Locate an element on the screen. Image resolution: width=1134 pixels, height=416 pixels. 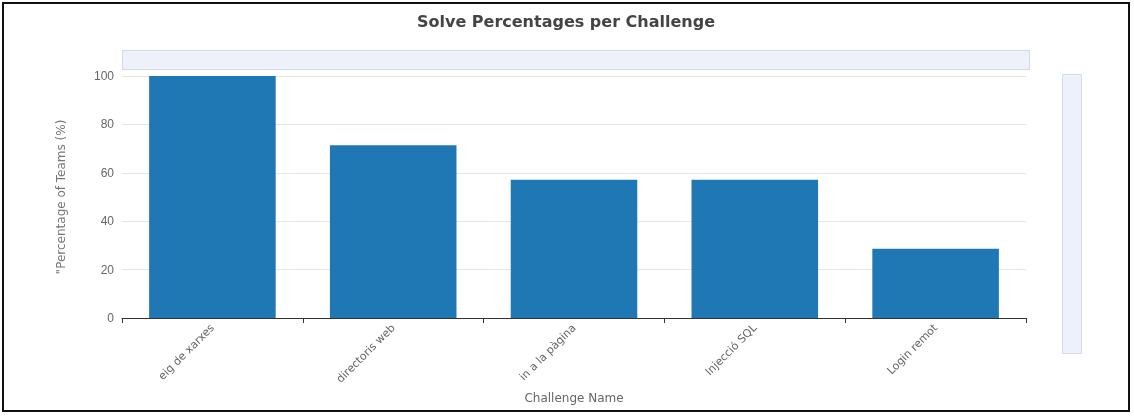
y-tick-label: 0 is located at coordinates (111, 318).